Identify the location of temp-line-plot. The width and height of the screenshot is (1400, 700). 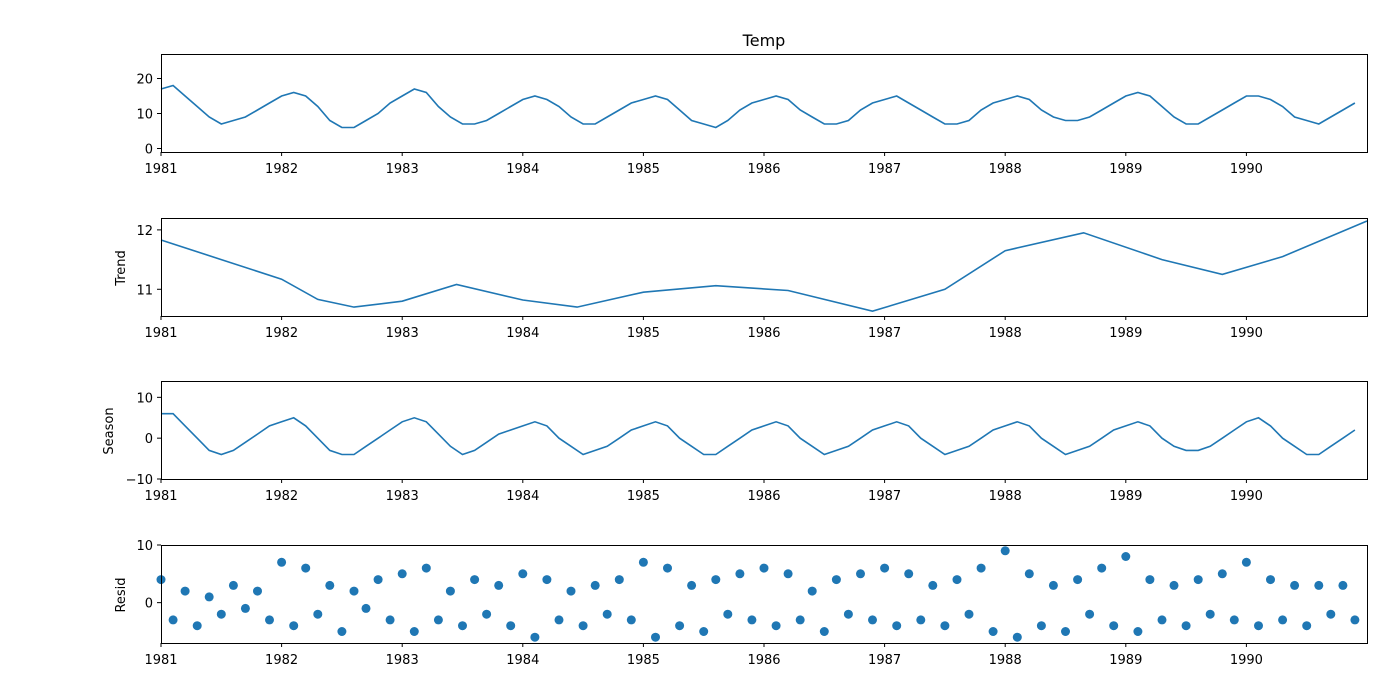
(758, 106).